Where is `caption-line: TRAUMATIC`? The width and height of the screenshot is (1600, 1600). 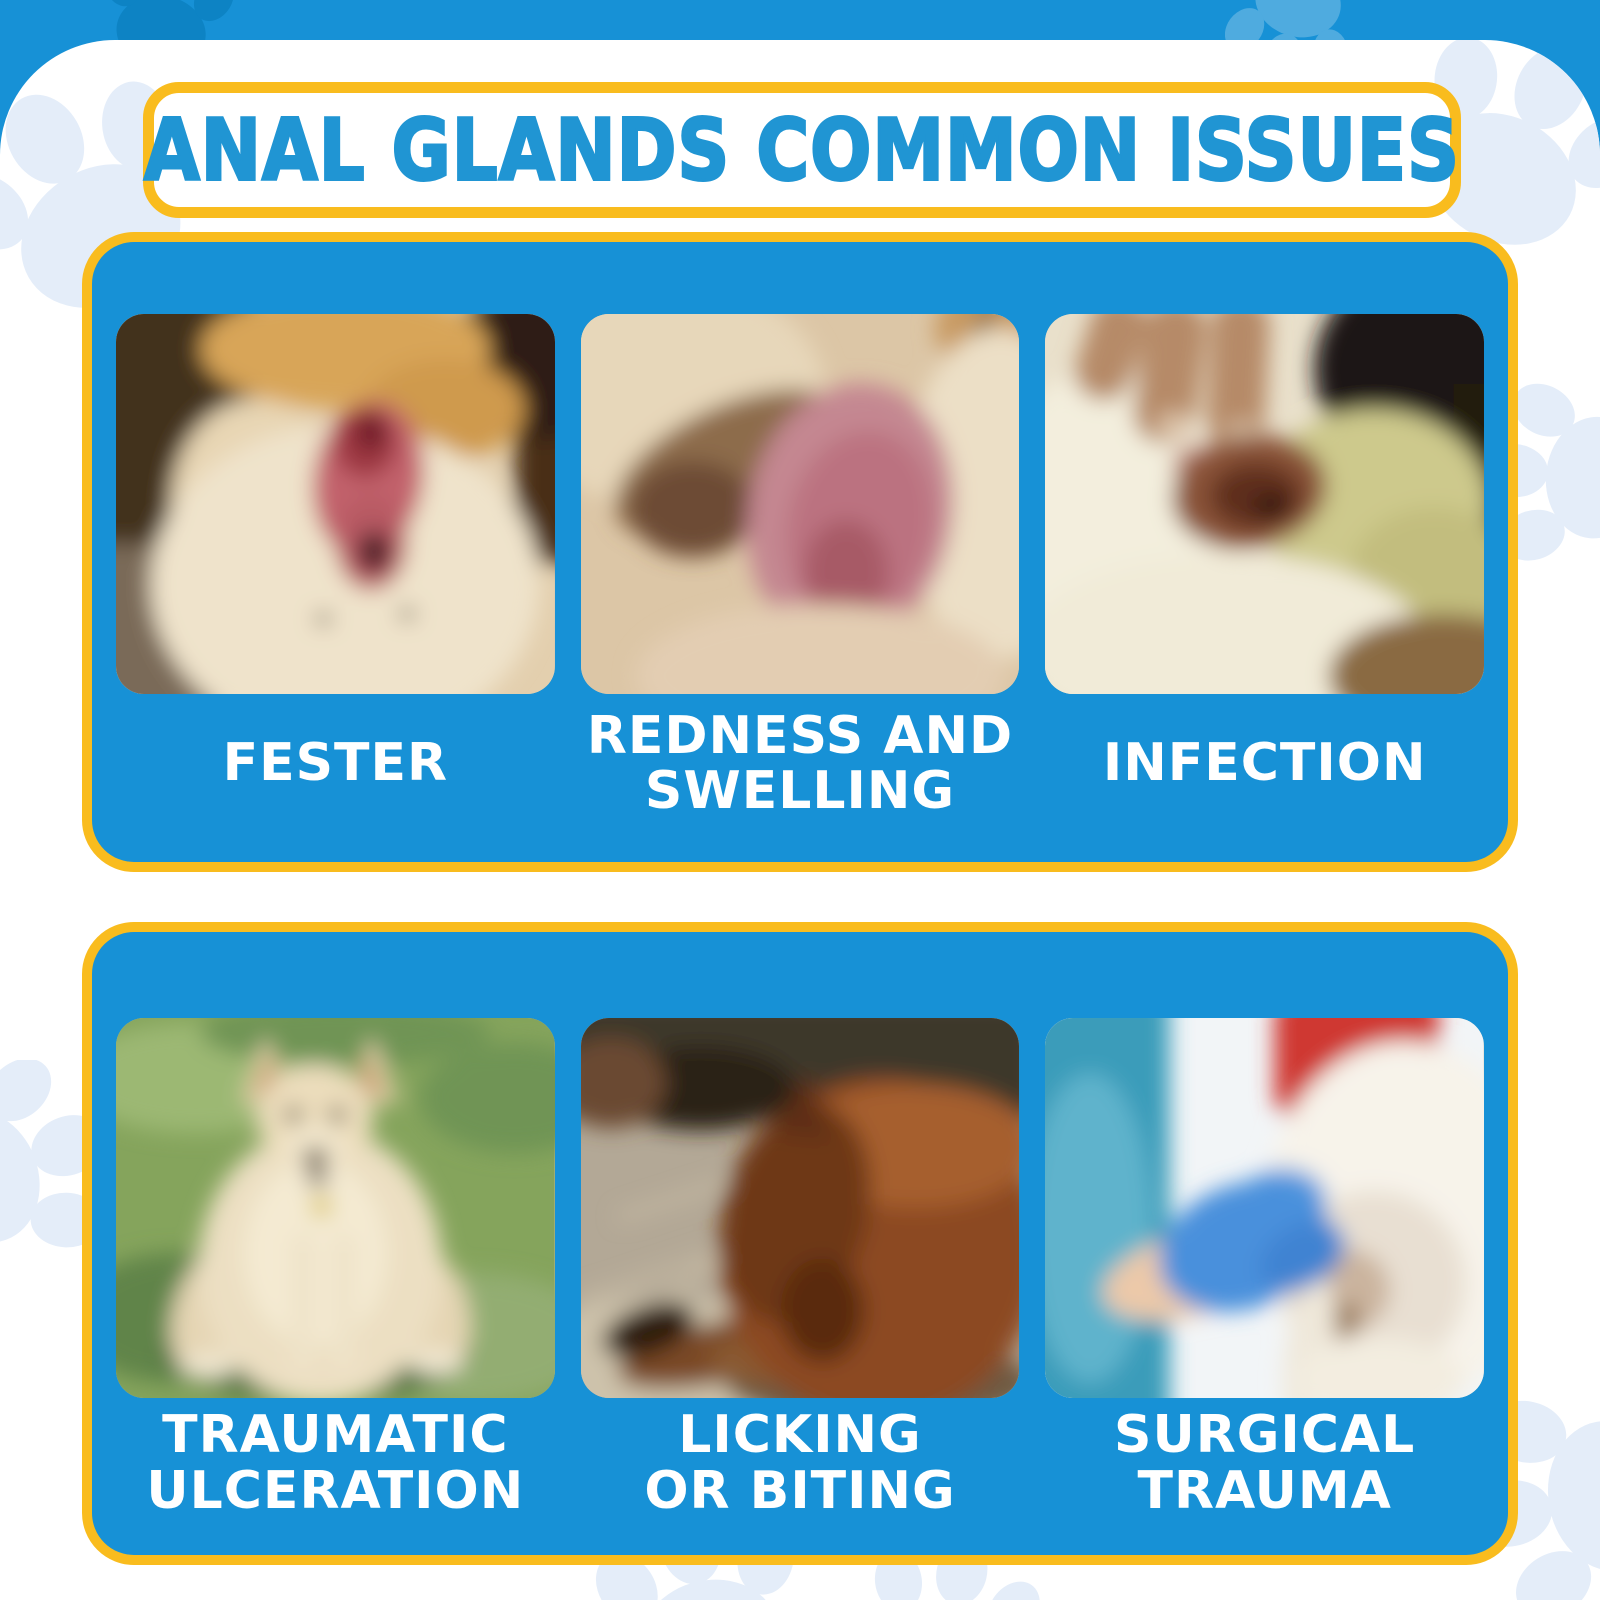 caption-line: TRAUMATIC is located at coordinates (335, 1435).